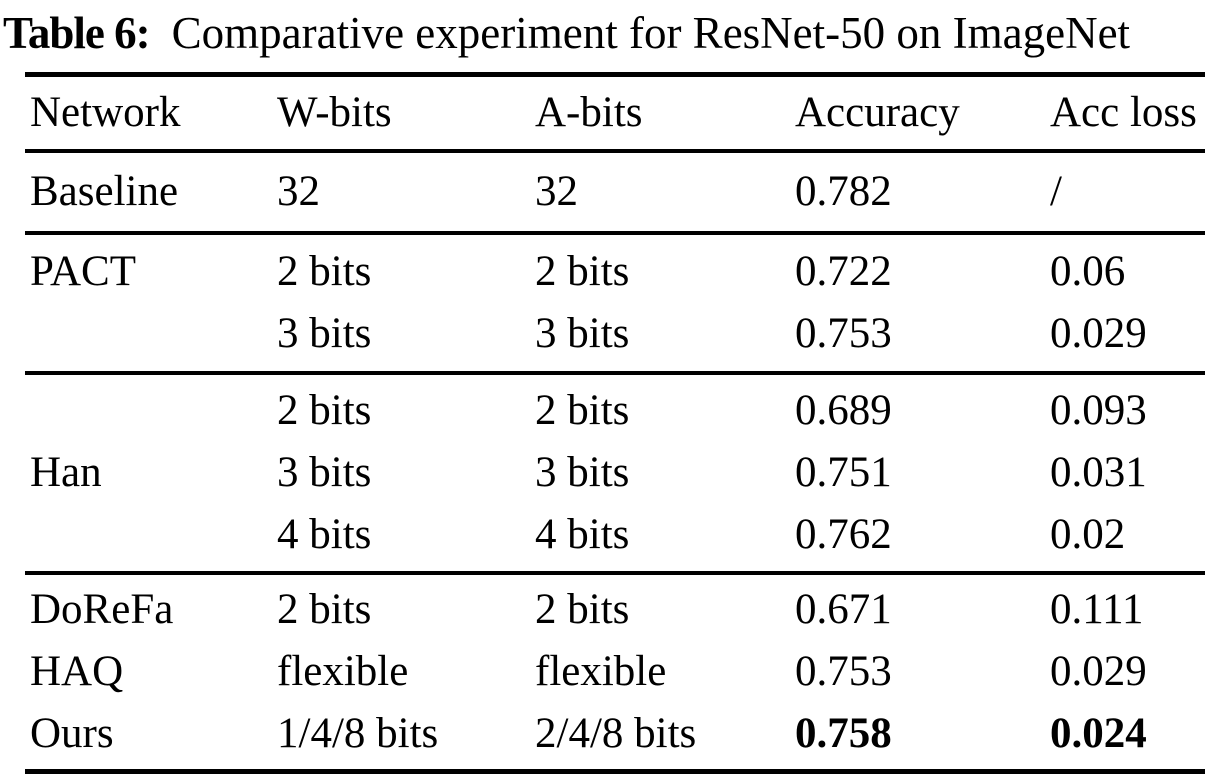 This screenshot has height=779, width=1217. I want to click on table-row-ours: Ours 1/4/8 bits 2/4/8 bits 0.758 0.024, so click(615, 734).